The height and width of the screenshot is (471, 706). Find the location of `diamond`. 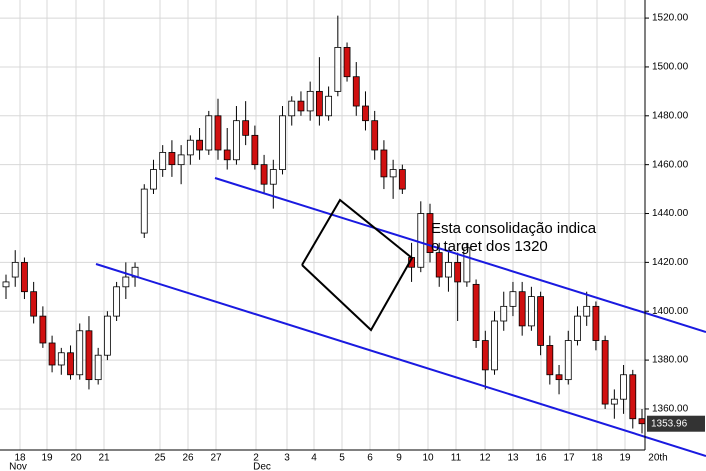

diamond is located at coordinates (357, 265).